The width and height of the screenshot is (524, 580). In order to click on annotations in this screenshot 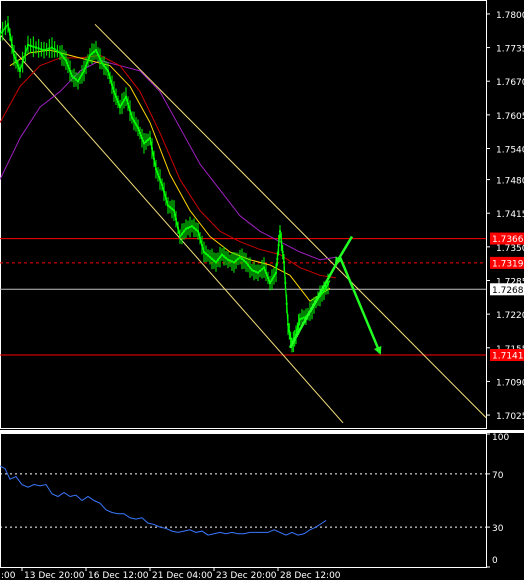, I will do `click(335, 295)`.